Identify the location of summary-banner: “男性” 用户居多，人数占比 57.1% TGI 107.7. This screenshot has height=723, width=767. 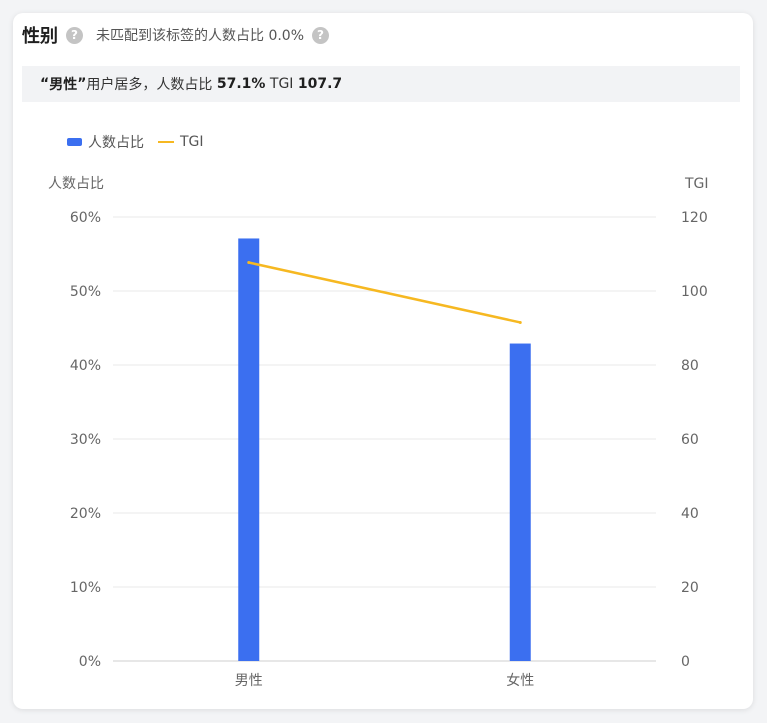
(381, 84).